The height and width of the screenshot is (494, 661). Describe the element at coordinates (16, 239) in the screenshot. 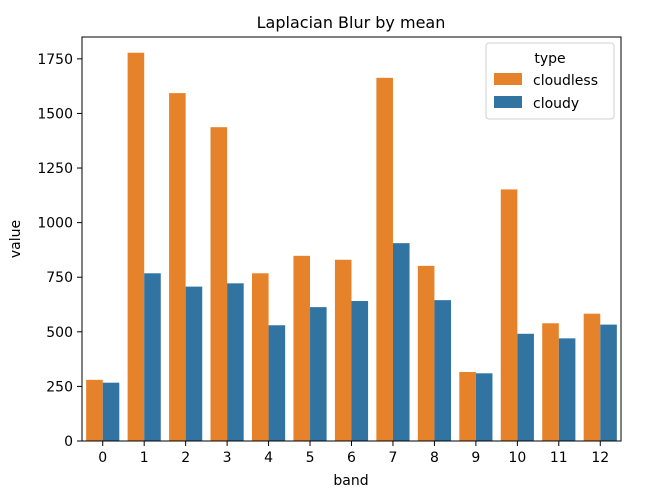

I see `y-axis-label: value` at that location.